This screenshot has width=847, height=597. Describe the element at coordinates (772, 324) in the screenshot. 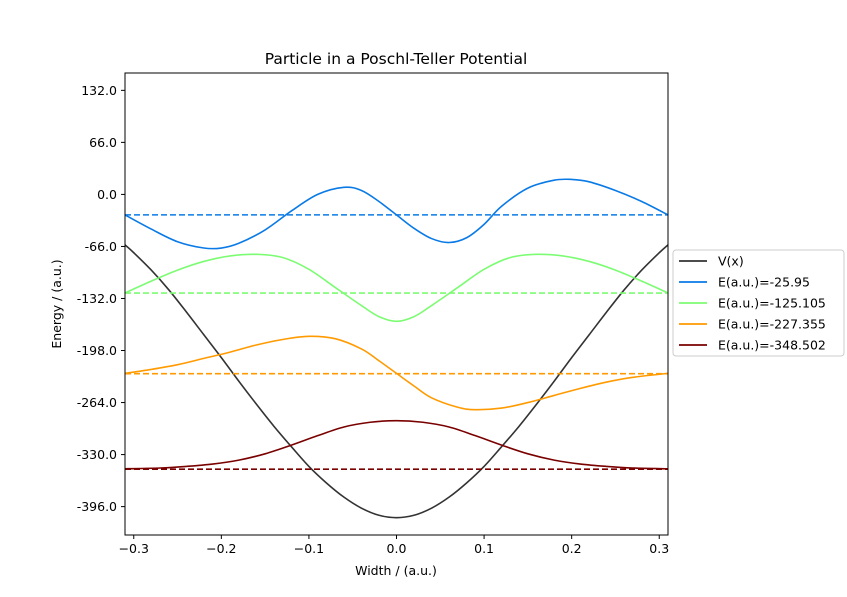

I see `legend-label: E(a.u.)=-227.355` at that location.